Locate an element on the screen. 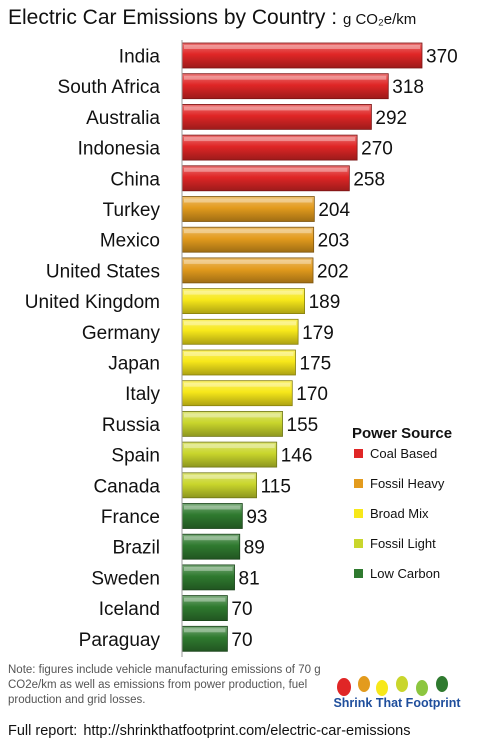  bar-sweden is located at coordinates (208, 577).